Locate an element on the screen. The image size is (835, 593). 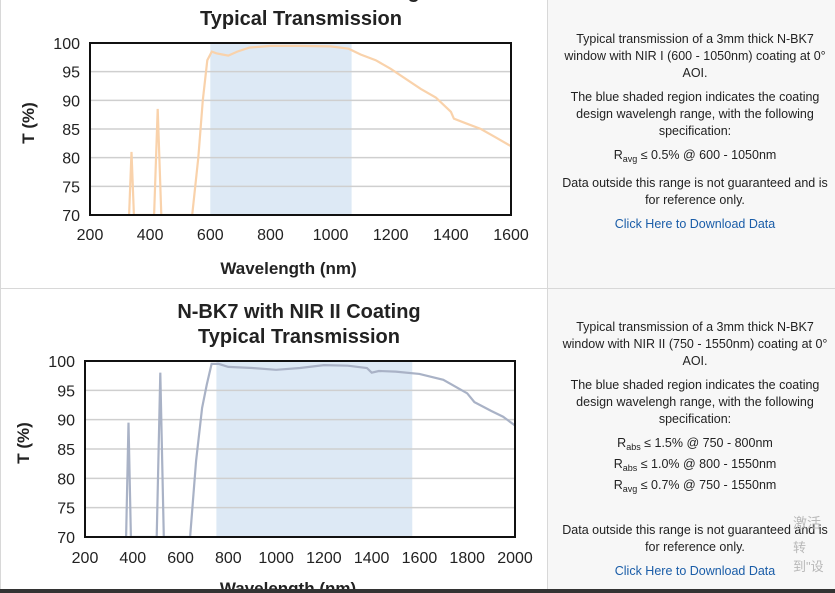
spec-line: Rabs ≤ 1.5% @ 750 - 800nm is located at coordinates (695, 444).